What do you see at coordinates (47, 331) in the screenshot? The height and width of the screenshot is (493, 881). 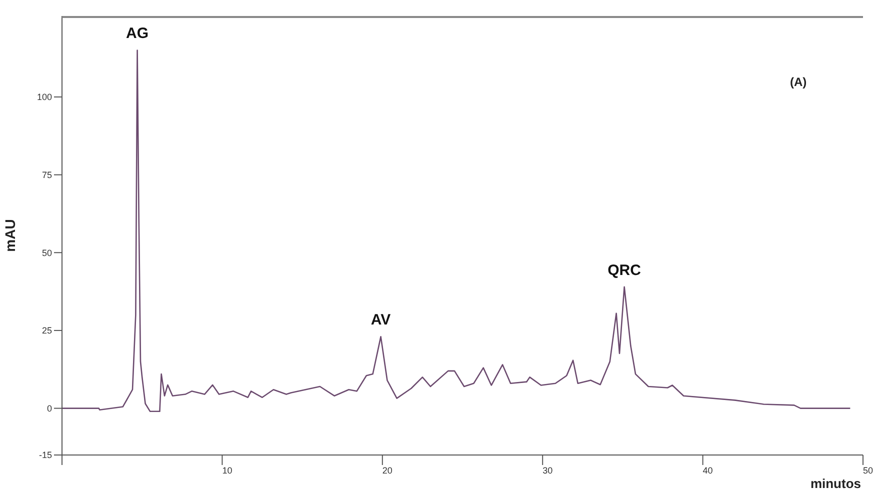 I see `y-tick-label: 25` at bounding box center [47, 331].